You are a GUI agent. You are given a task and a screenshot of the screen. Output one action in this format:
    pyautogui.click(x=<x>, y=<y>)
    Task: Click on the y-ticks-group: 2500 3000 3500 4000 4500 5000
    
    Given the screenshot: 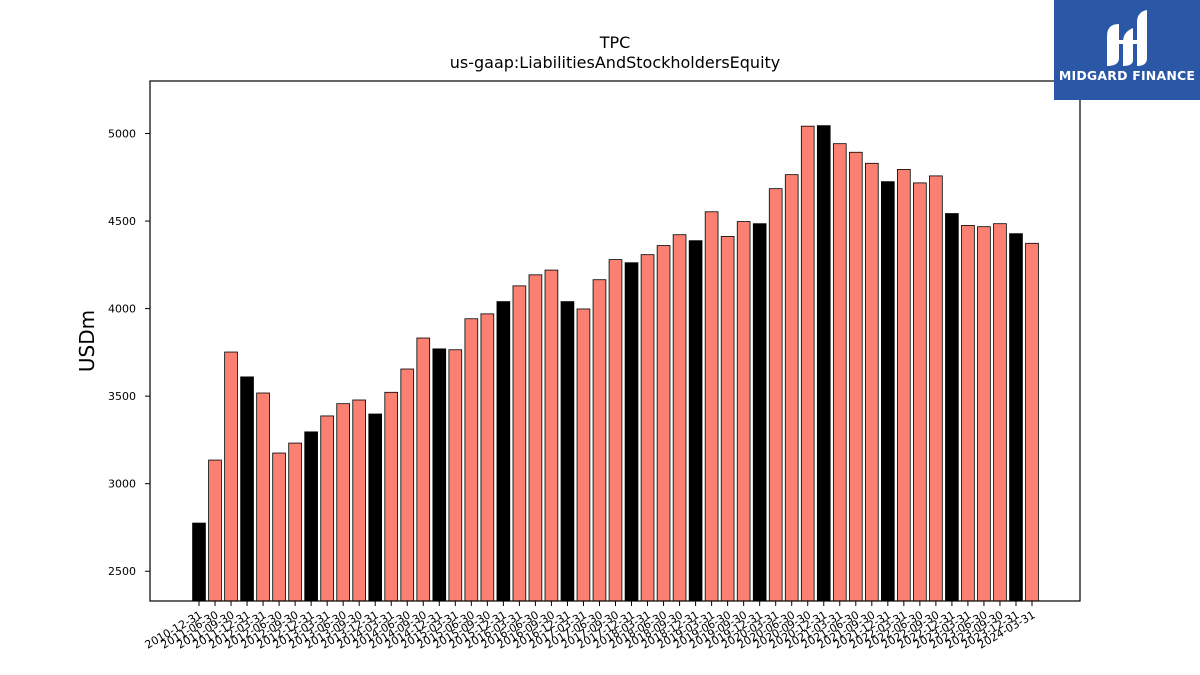 What is the action you would take?
    pyautogui.click(x=129, y=353)
    